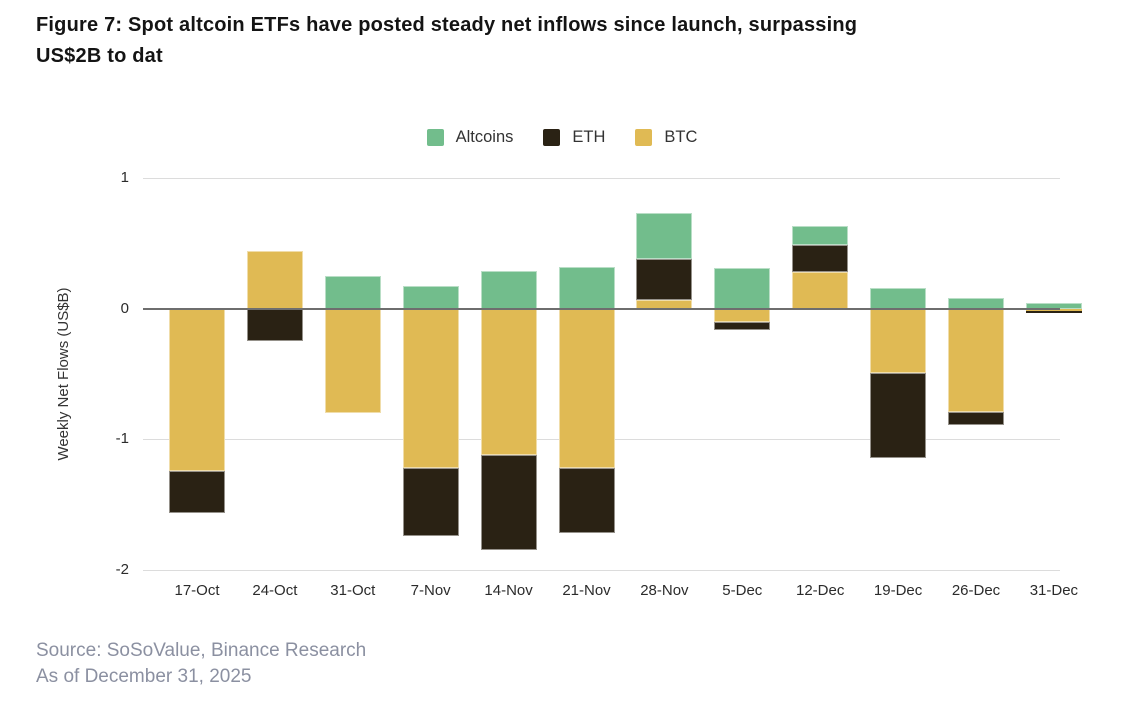  Describe the element at coordinates (435, 137) in the screenshot. I see `legend-swatch-altcoins` at that location.